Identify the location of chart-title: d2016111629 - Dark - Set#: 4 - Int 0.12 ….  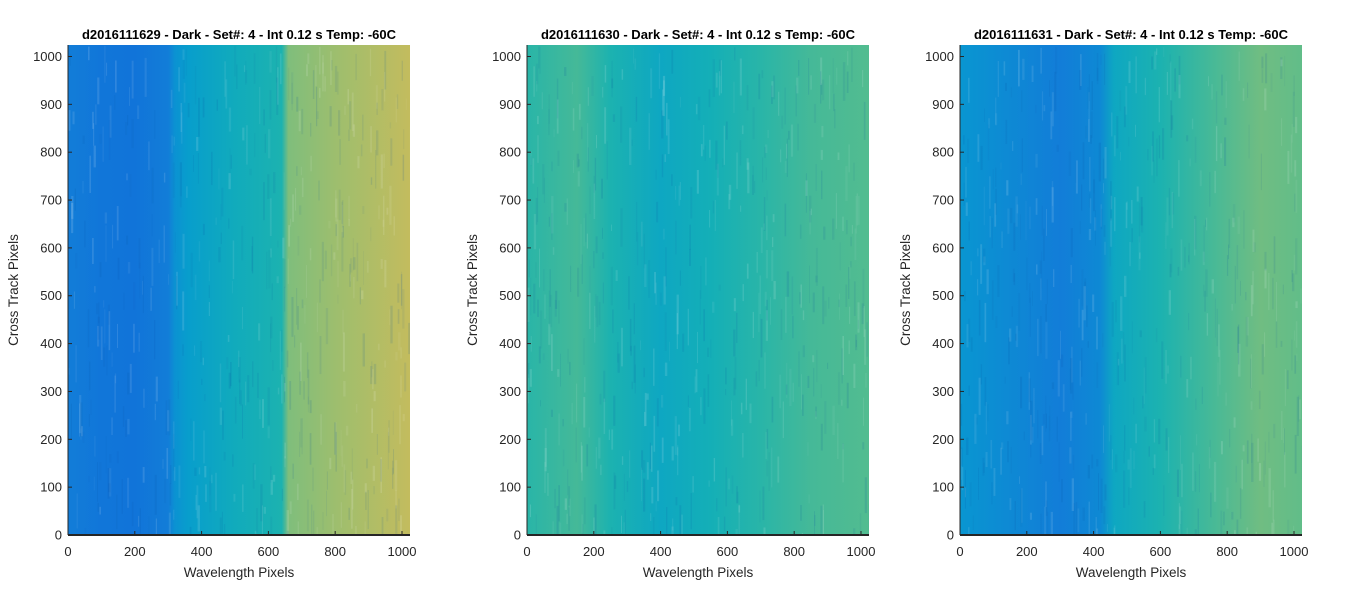
(239, 34).